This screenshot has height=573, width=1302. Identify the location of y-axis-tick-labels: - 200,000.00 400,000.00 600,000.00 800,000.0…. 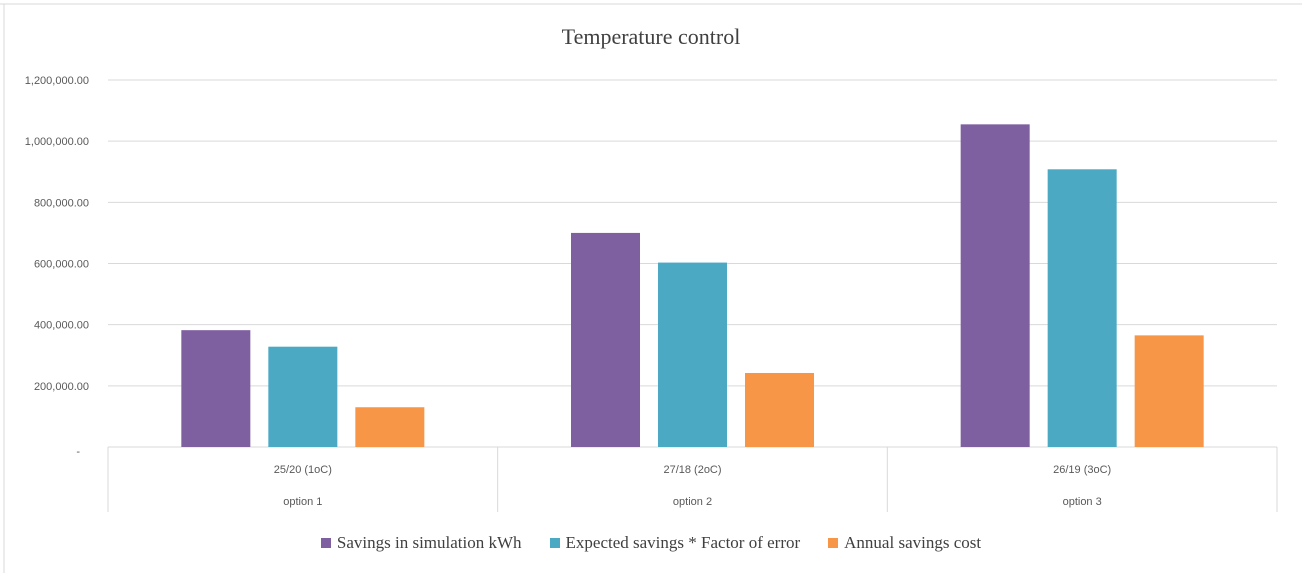
(57, 266).